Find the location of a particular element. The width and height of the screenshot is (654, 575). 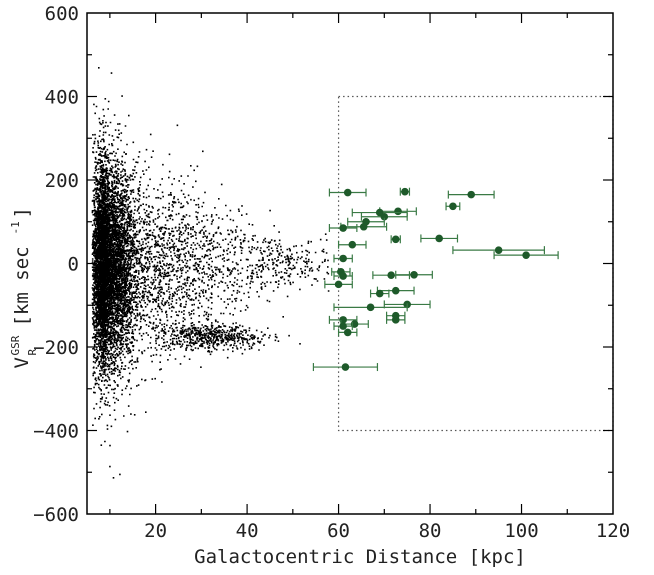

y-tick-label: 400 is located at coordinates (62, 98).